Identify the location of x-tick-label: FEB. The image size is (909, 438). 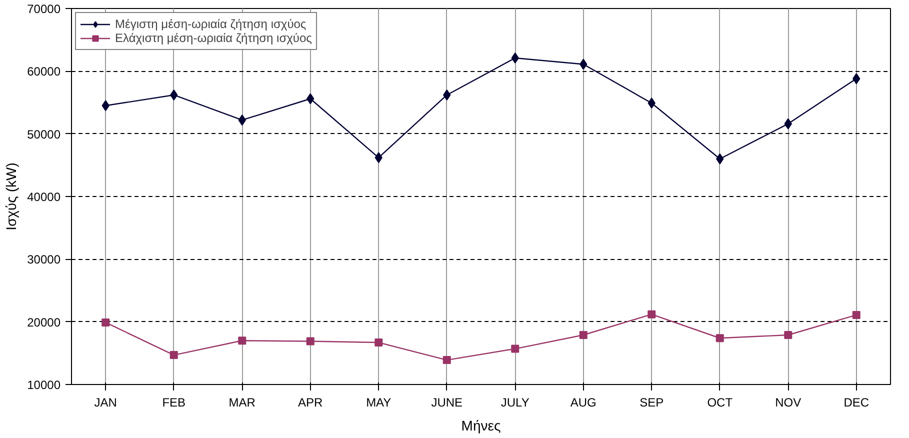
(174, 403).